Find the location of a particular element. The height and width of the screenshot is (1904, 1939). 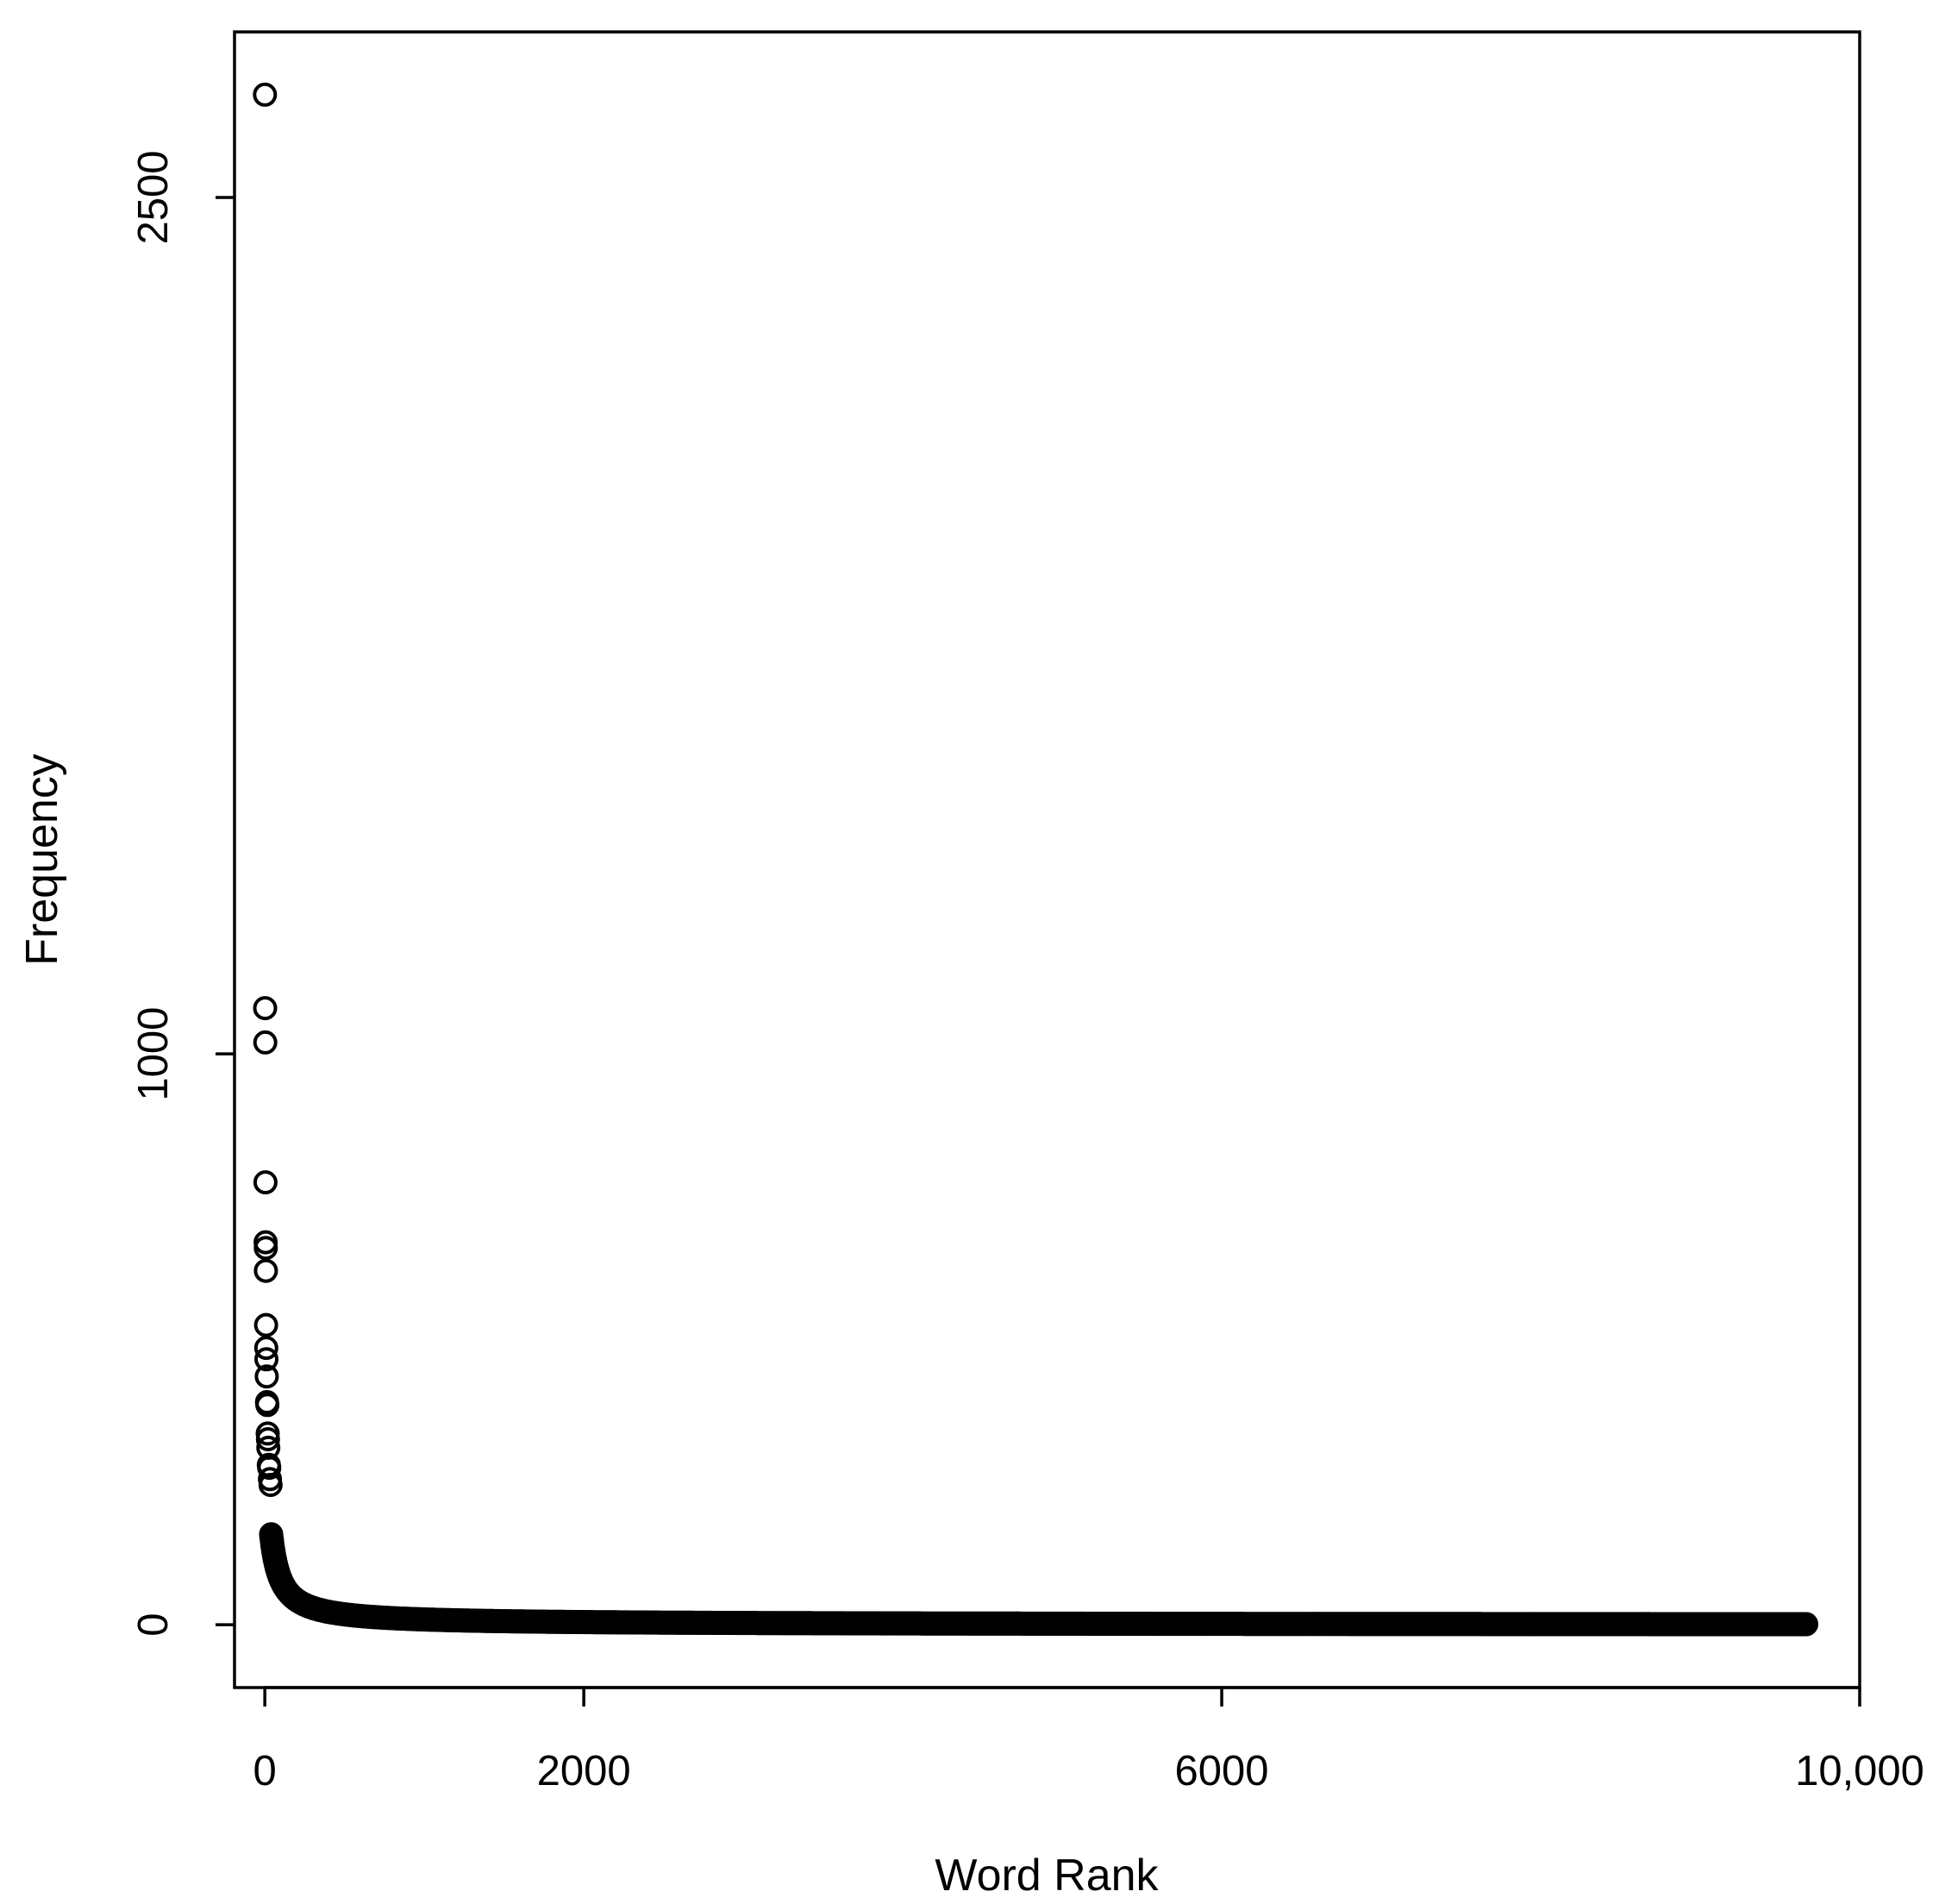

y-tick-label: 0 is located at coordinates (153, 1625).